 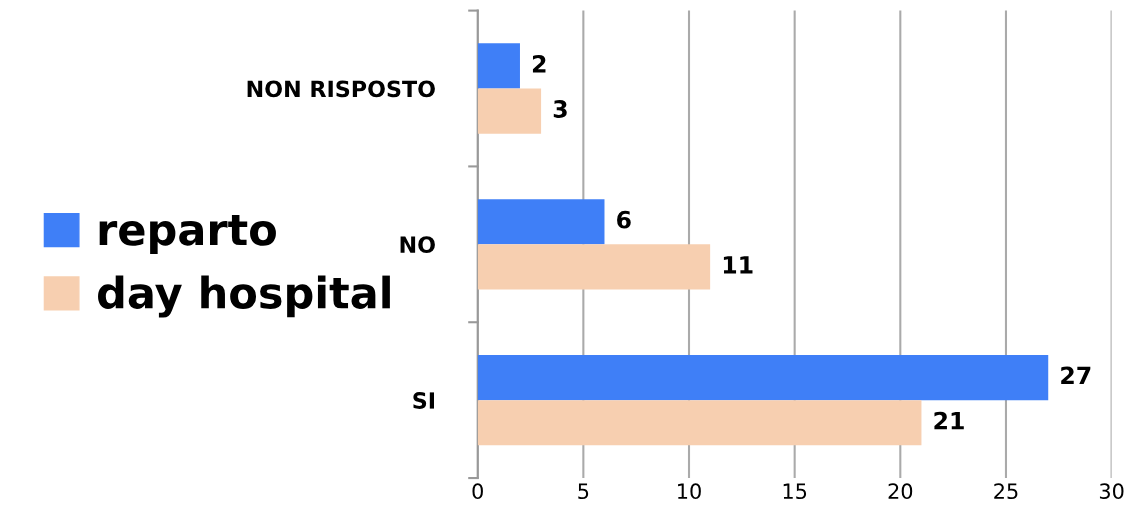 I want to click on legend-label: day hospital, so click(x=244, y=296).